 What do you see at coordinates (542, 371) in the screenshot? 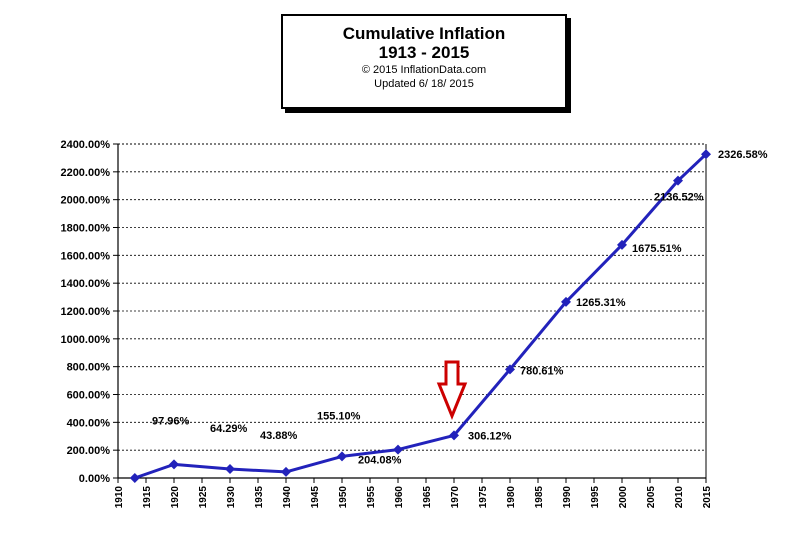
I see `data-label: 780.61%` at bounding box center [542, 371].